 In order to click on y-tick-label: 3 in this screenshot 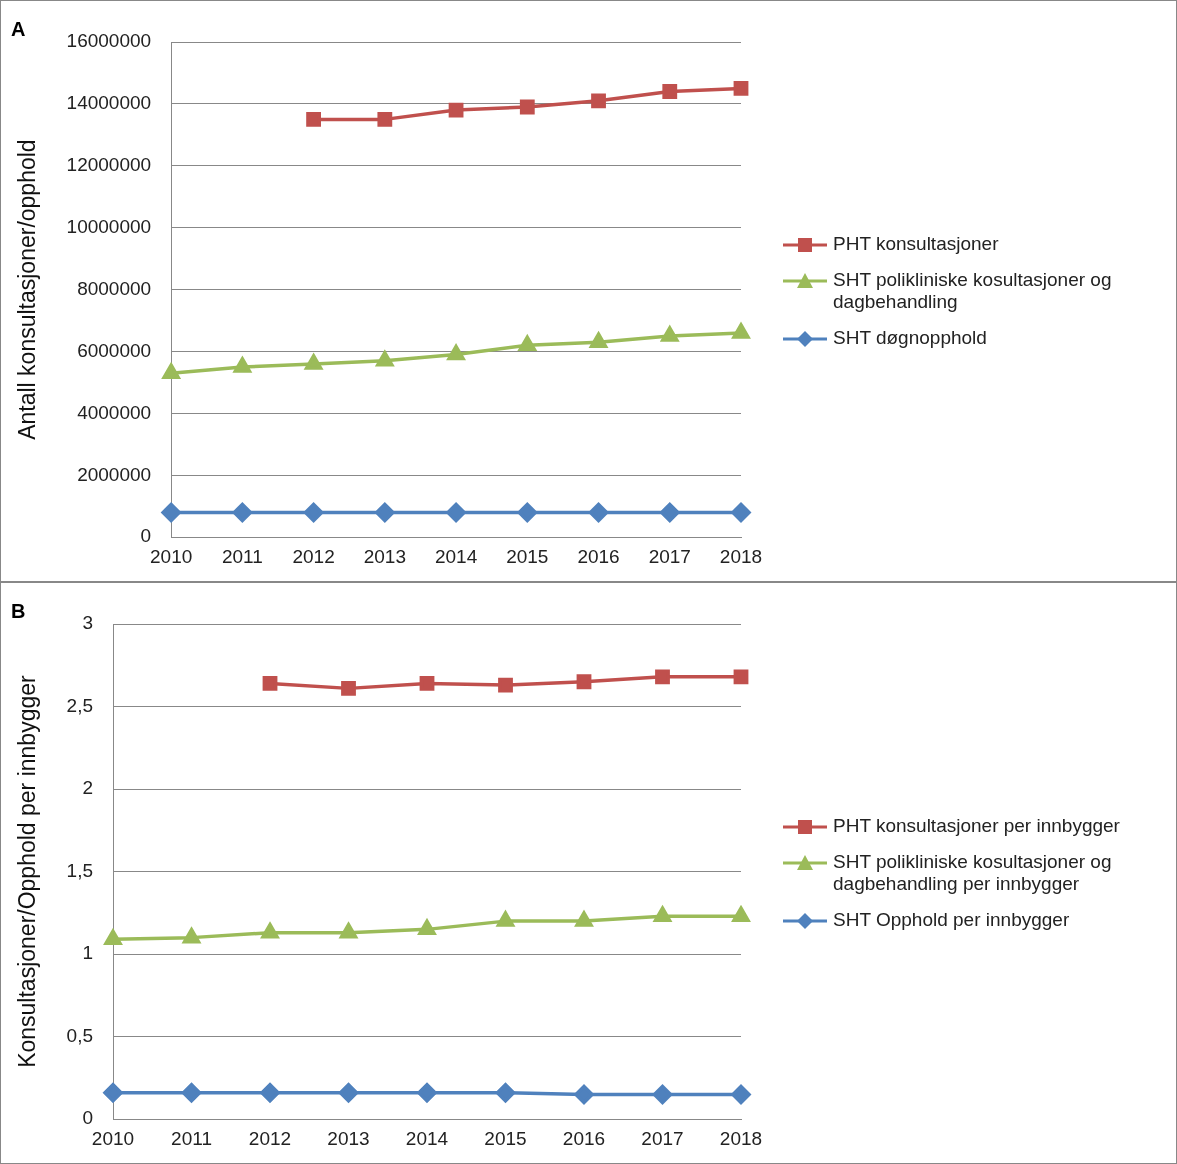, I will do `click(88, 623)`.